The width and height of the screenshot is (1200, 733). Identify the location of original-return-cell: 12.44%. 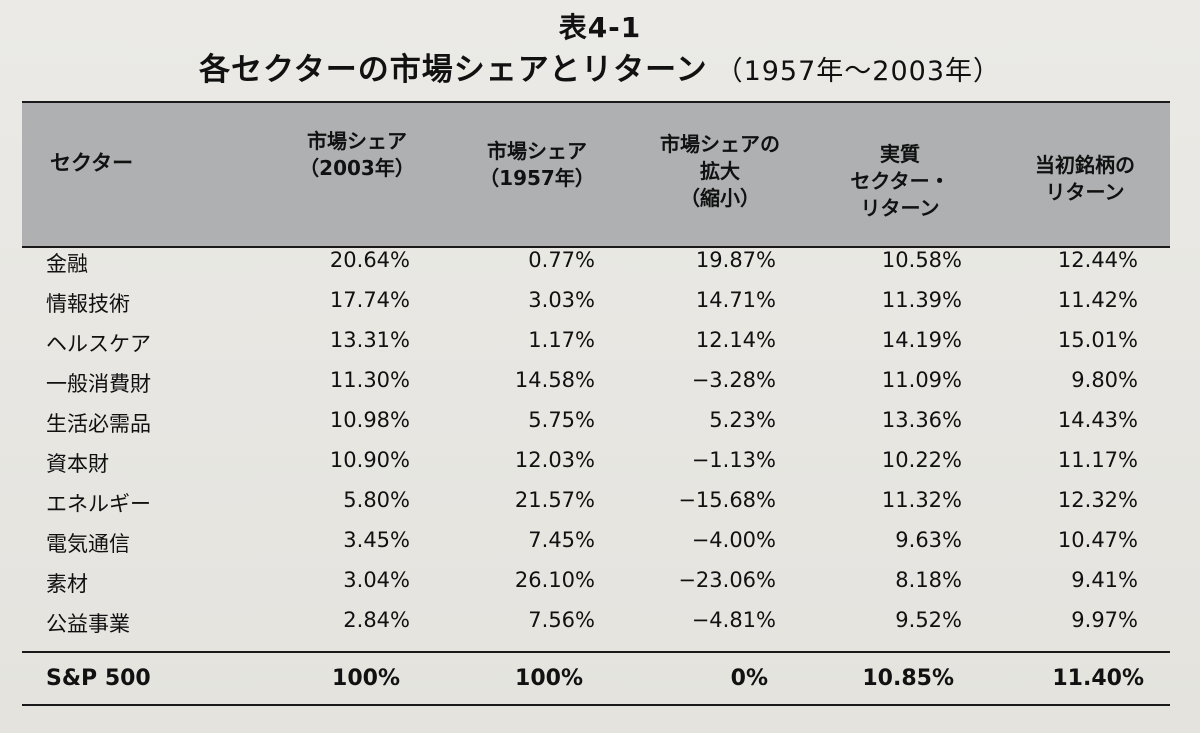
(1097, 260).